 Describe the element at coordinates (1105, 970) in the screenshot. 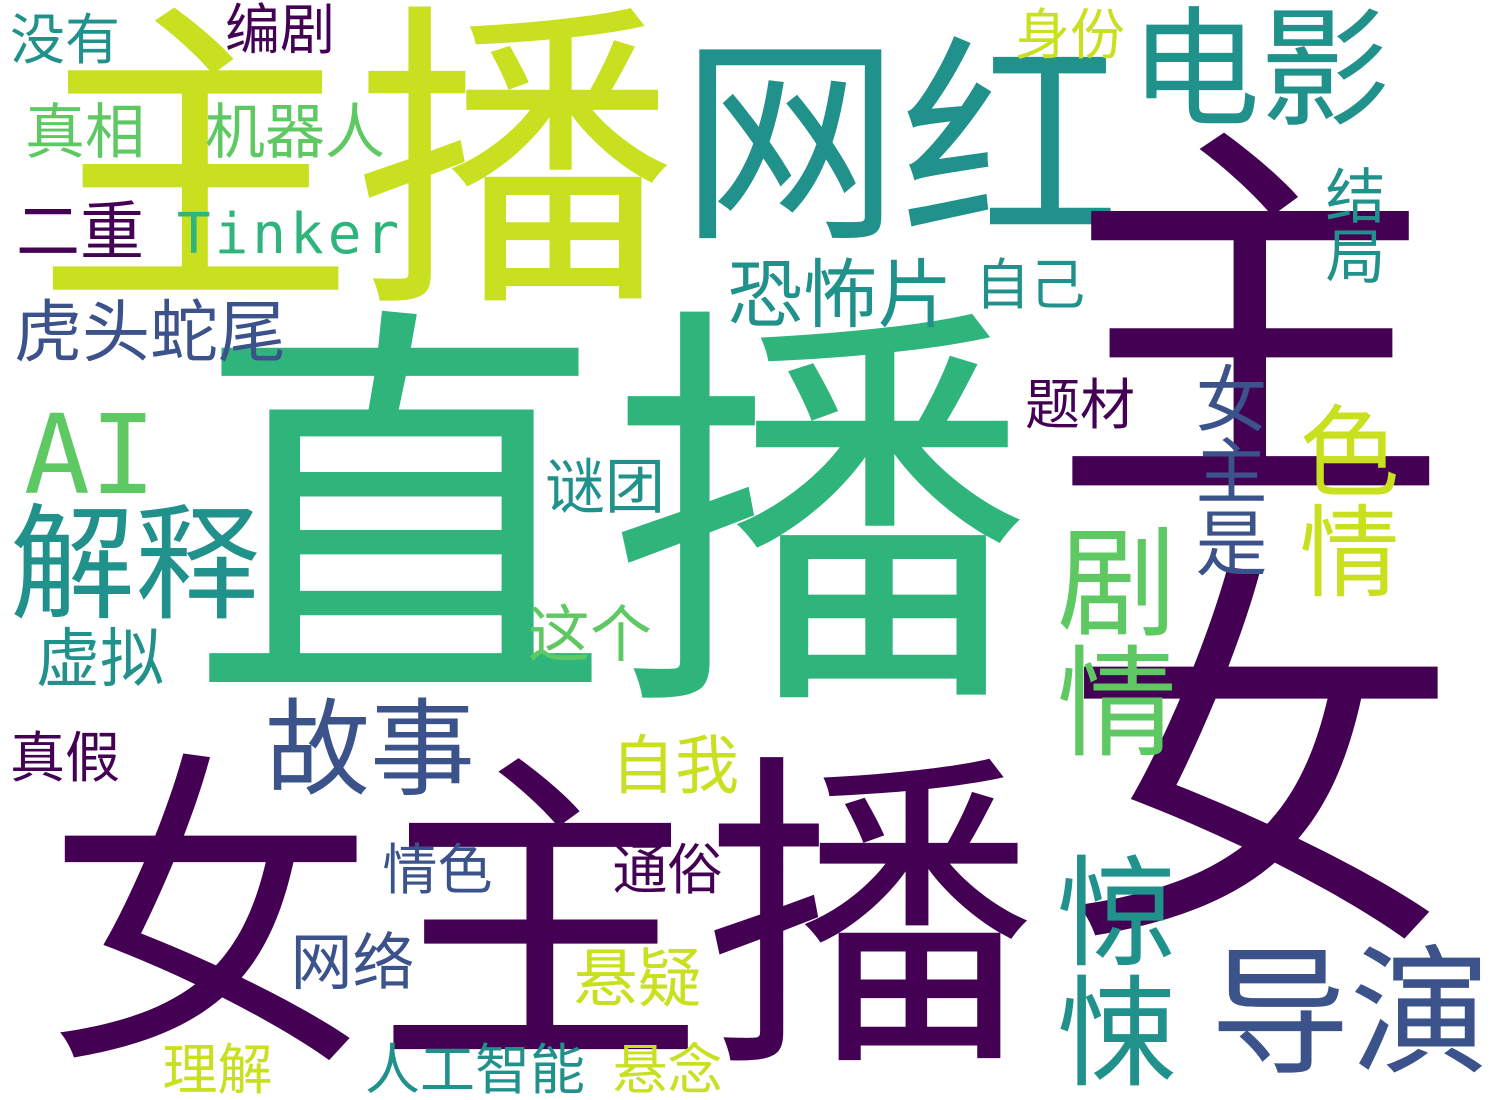

I see `word-jingsong: 惊悚` at that location.